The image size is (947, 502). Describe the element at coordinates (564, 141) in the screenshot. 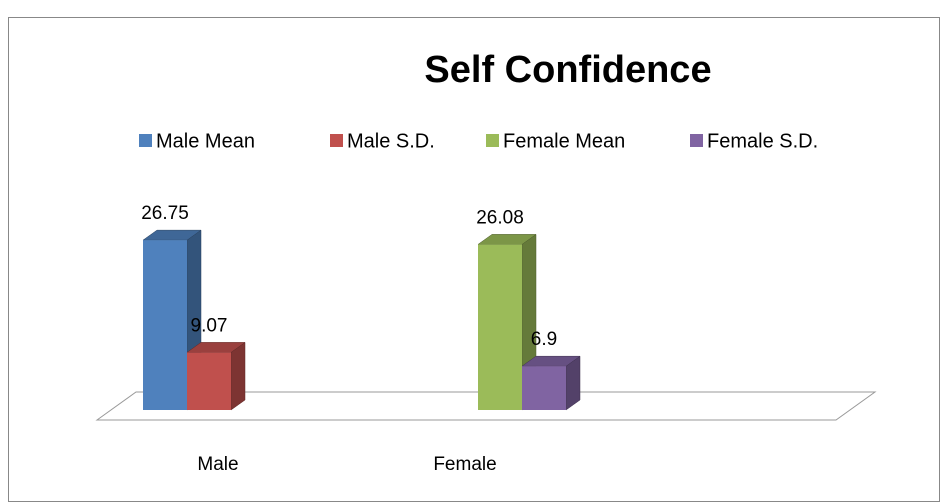

I see `legend-label: Female Mean` at that location.